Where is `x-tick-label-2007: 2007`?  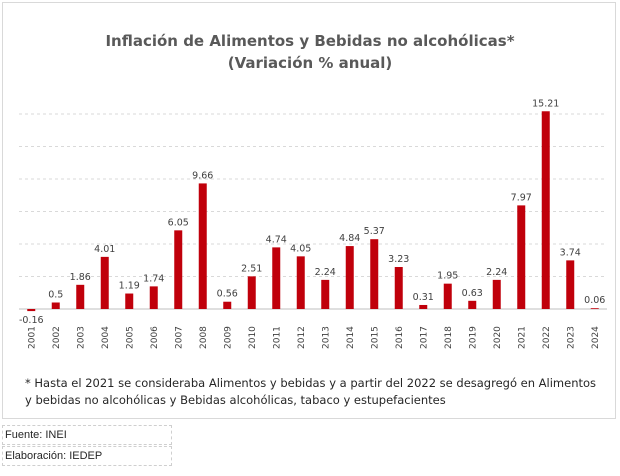 x-tick-label-2007: 2007 is located at coordinates (179, 337).